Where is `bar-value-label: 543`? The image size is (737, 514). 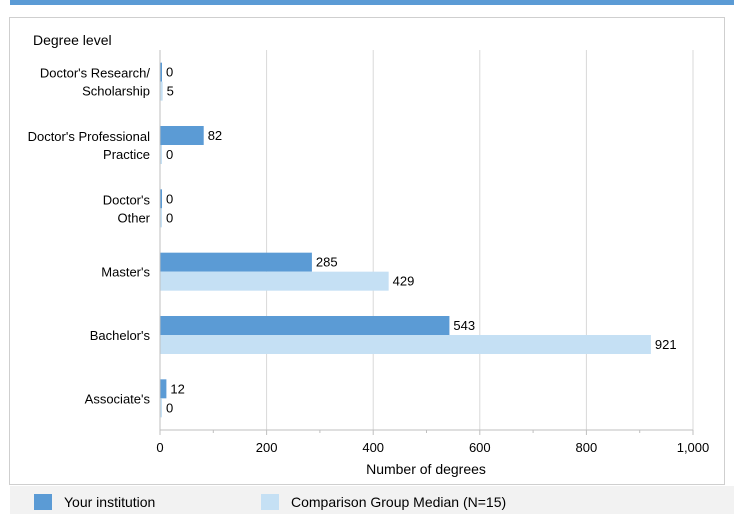 bar-value-label: 543 is located at coordinates (464, 325).